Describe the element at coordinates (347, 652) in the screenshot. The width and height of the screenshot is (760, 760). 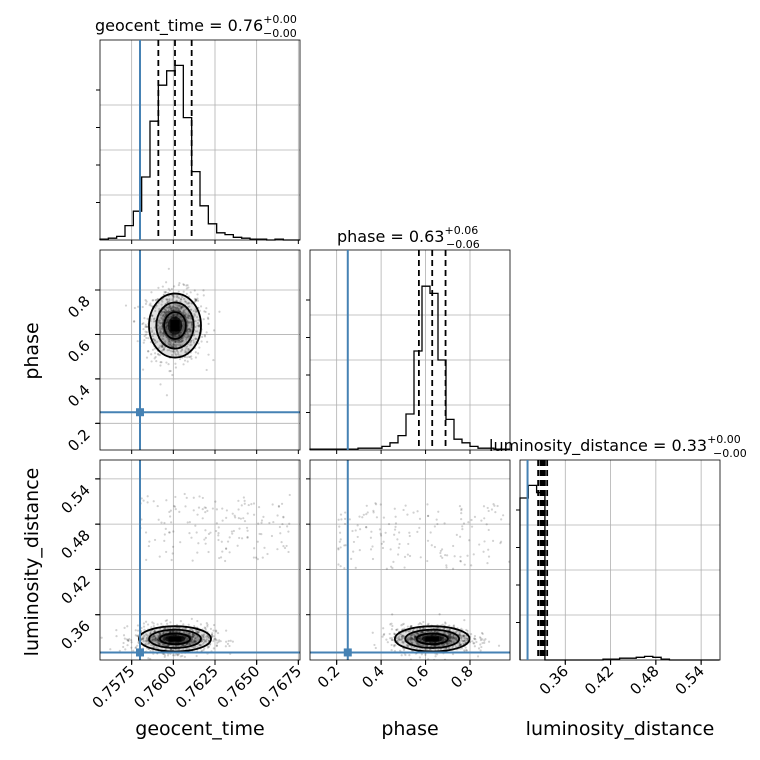
I see `truth-marker` at that location.